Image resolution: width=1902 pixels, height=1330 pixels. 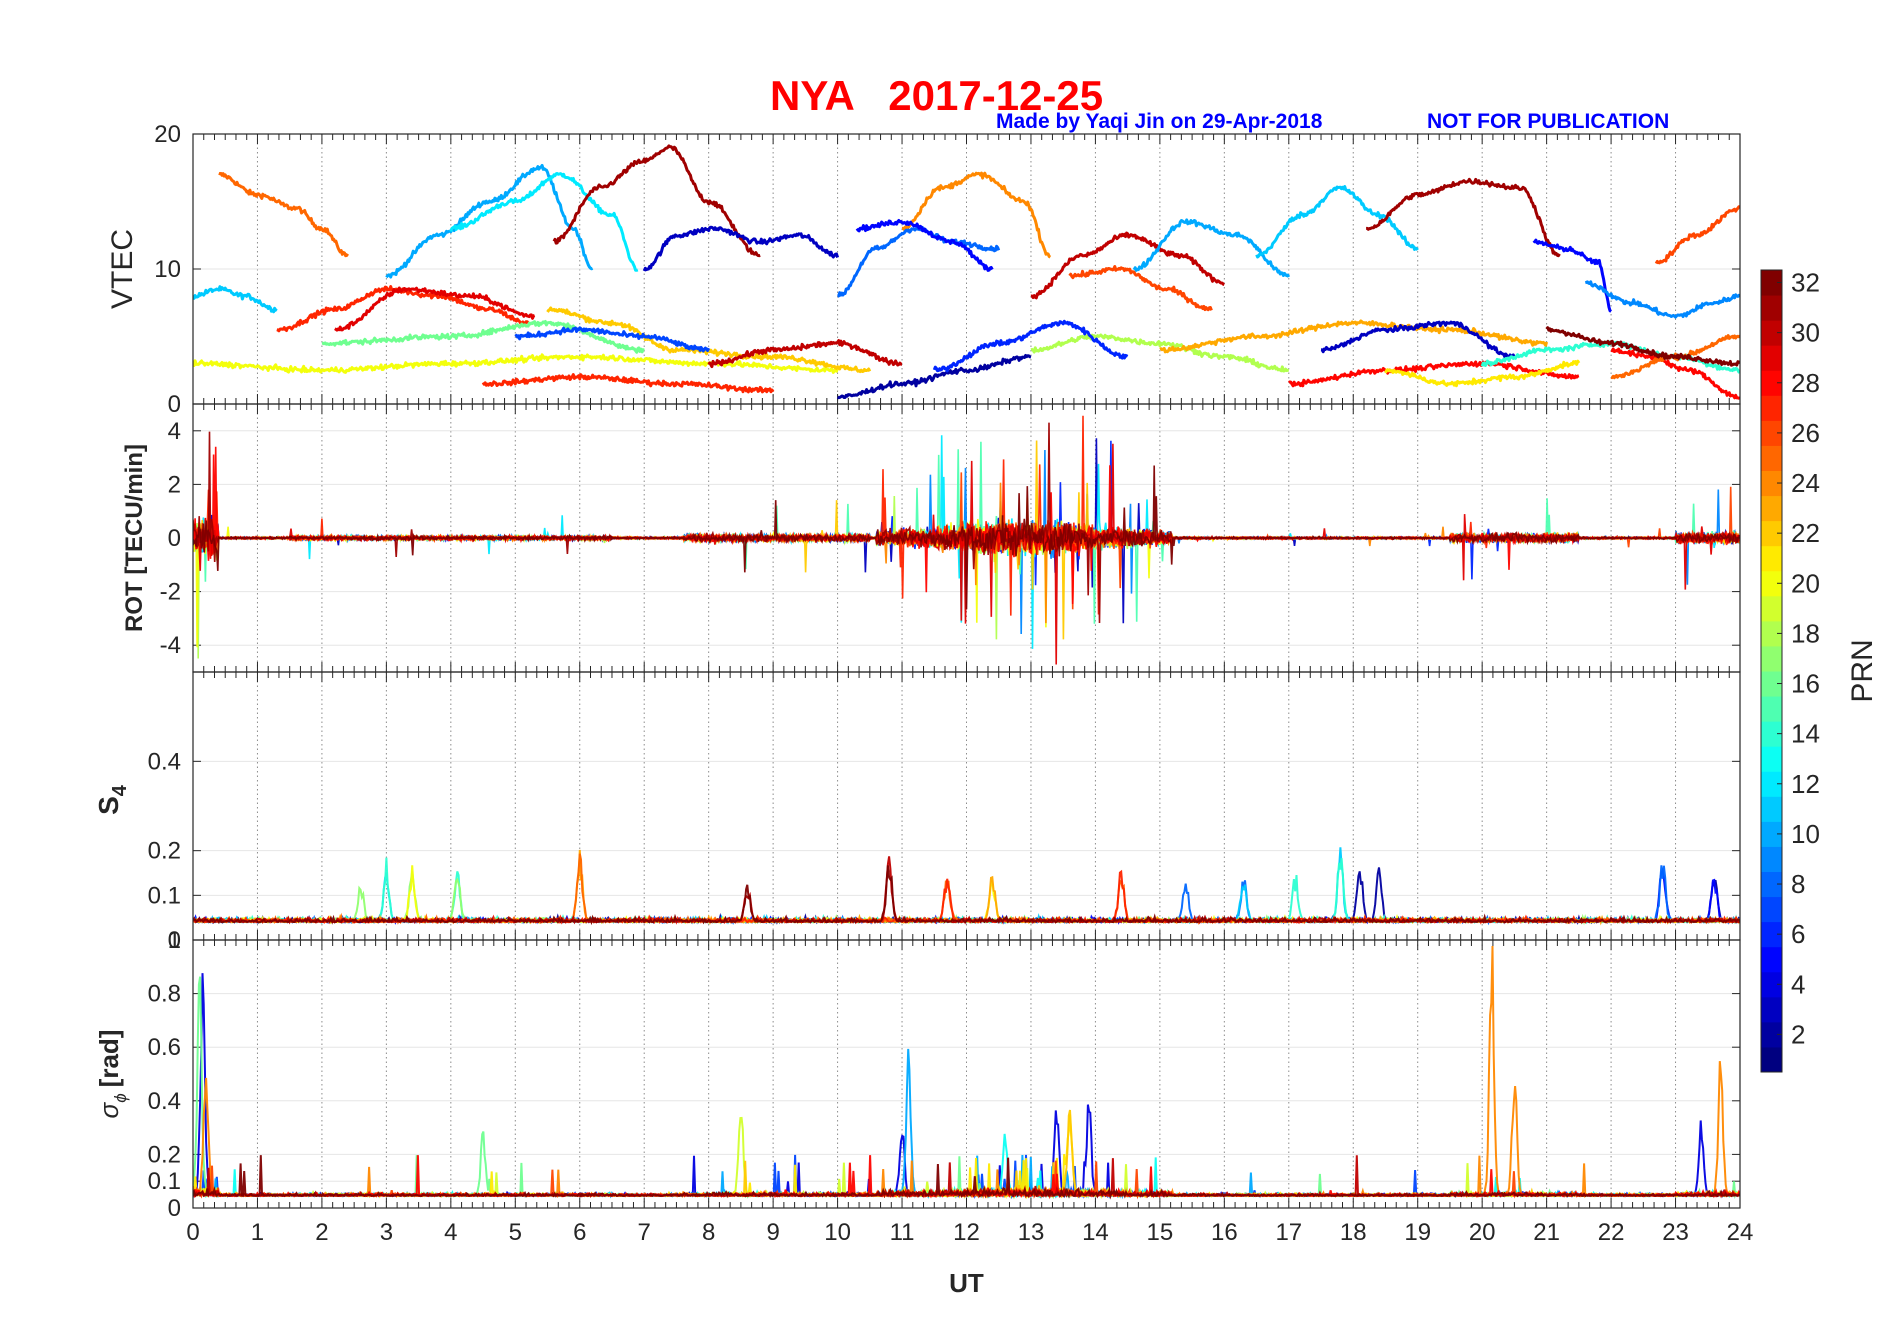 What do you see at coordinates (1805, 583) in the screenshot?
I see `colorbar-tick-label: 20` at bounding box center [1805, 583].